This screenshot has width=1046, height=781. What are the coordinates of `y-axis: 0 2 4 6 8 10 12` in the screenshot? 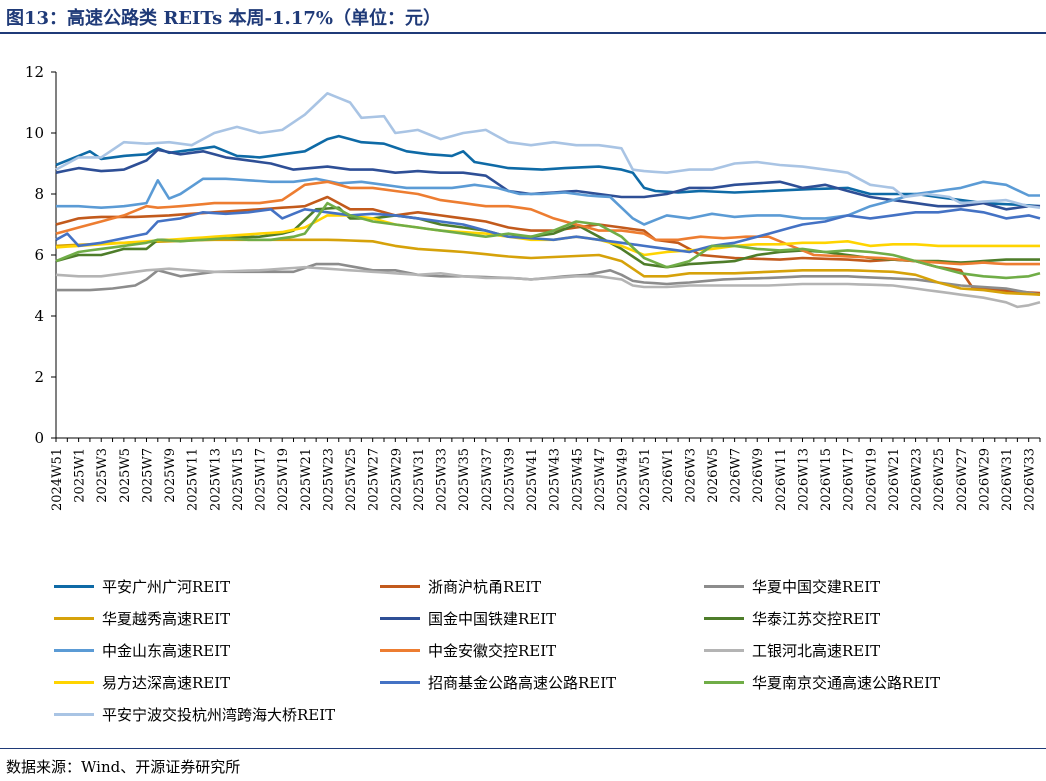 It's located at (41, 255).